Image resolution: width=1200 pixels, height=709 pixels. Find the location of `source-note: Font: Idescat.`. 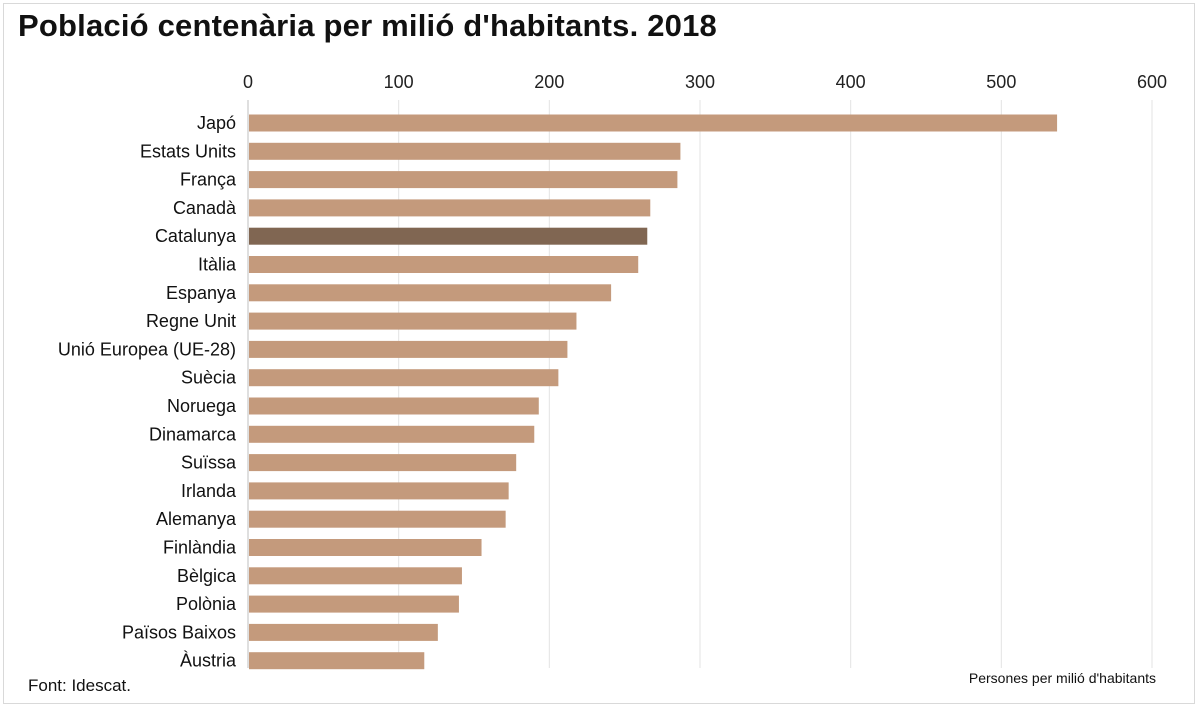

source-note: Font: Idescat. is located at coordinates (79, 685).